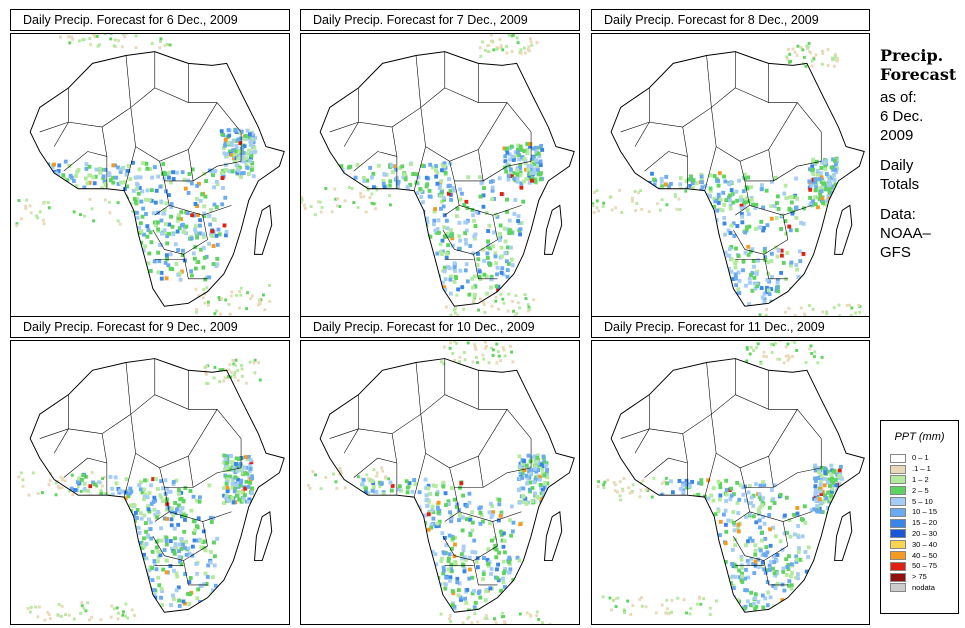 This screenshot has width=965, height=628. What do you see at coordinates (925, 566) in the screenshot?
I see `legend-label: 50 – 75` at bounding box center [925, 566].